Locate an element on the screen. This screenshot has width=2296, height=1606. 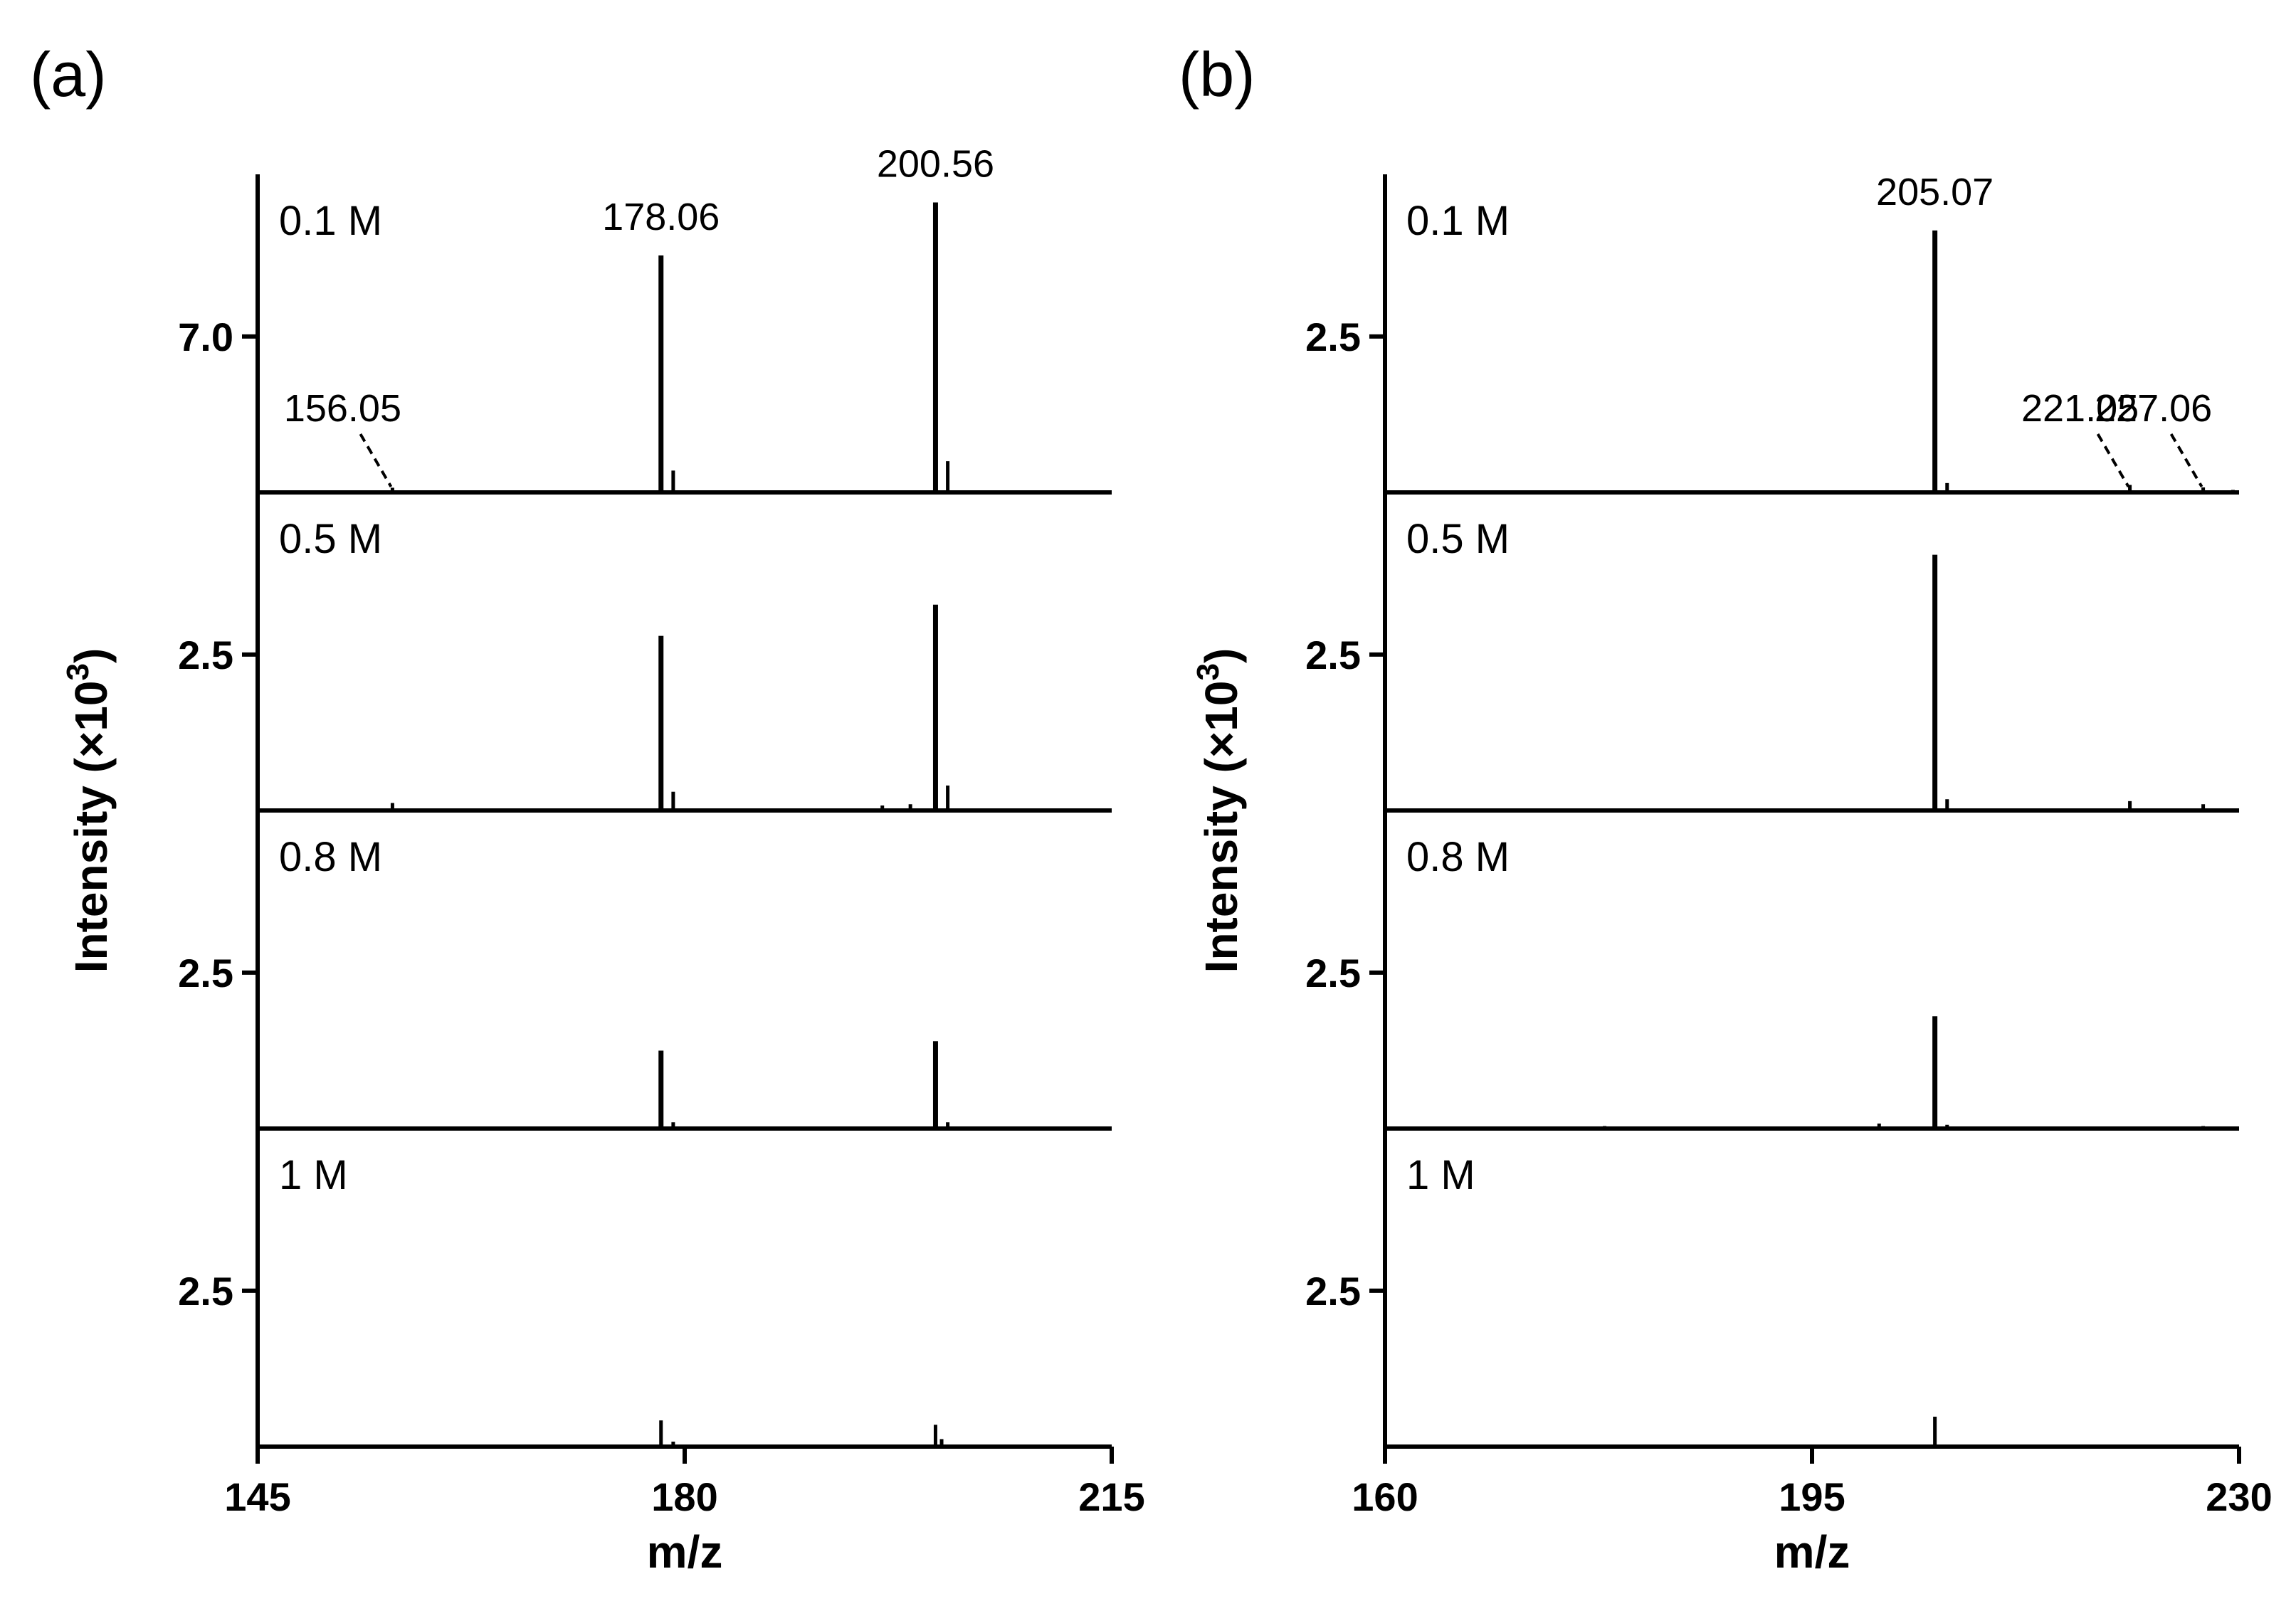
spectrum-0-1-m: 0.1 M 7.0 156.05 178.06 200.56 is located at coordinates (645, 319).